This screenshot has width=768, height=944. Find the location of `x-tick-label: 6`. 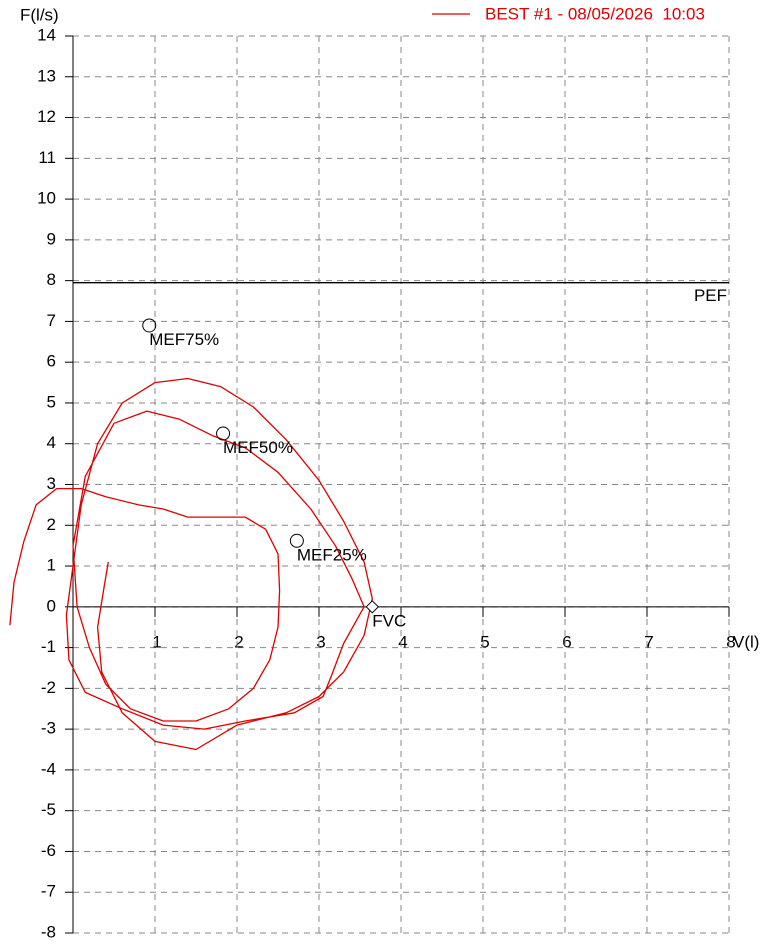

x-tick-label: 6 is located at coordinates (566, 641).